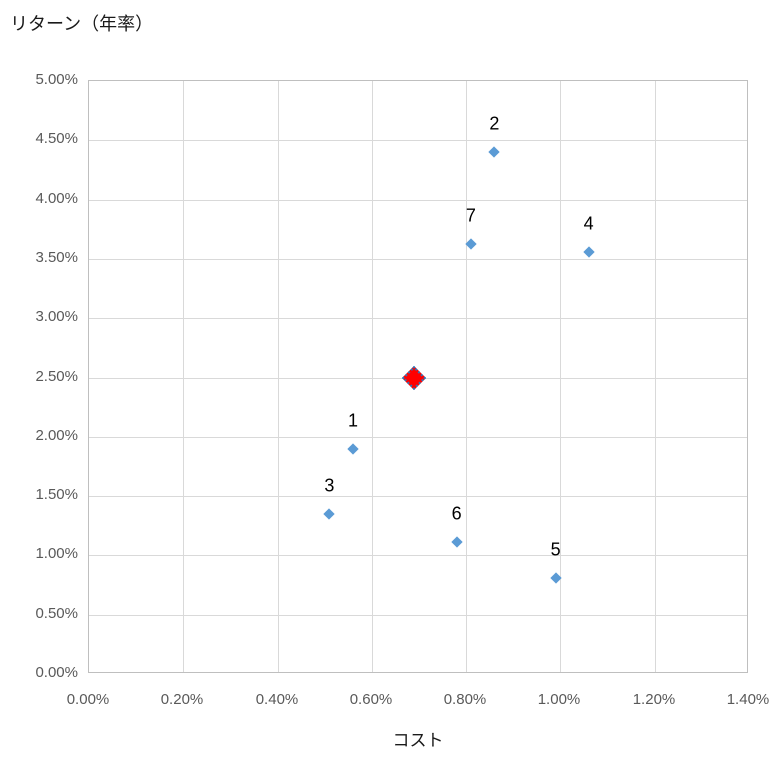 The width and height of the screenshot is (781, 763). I want to click on data-point-label: 6, so click(456, 513).